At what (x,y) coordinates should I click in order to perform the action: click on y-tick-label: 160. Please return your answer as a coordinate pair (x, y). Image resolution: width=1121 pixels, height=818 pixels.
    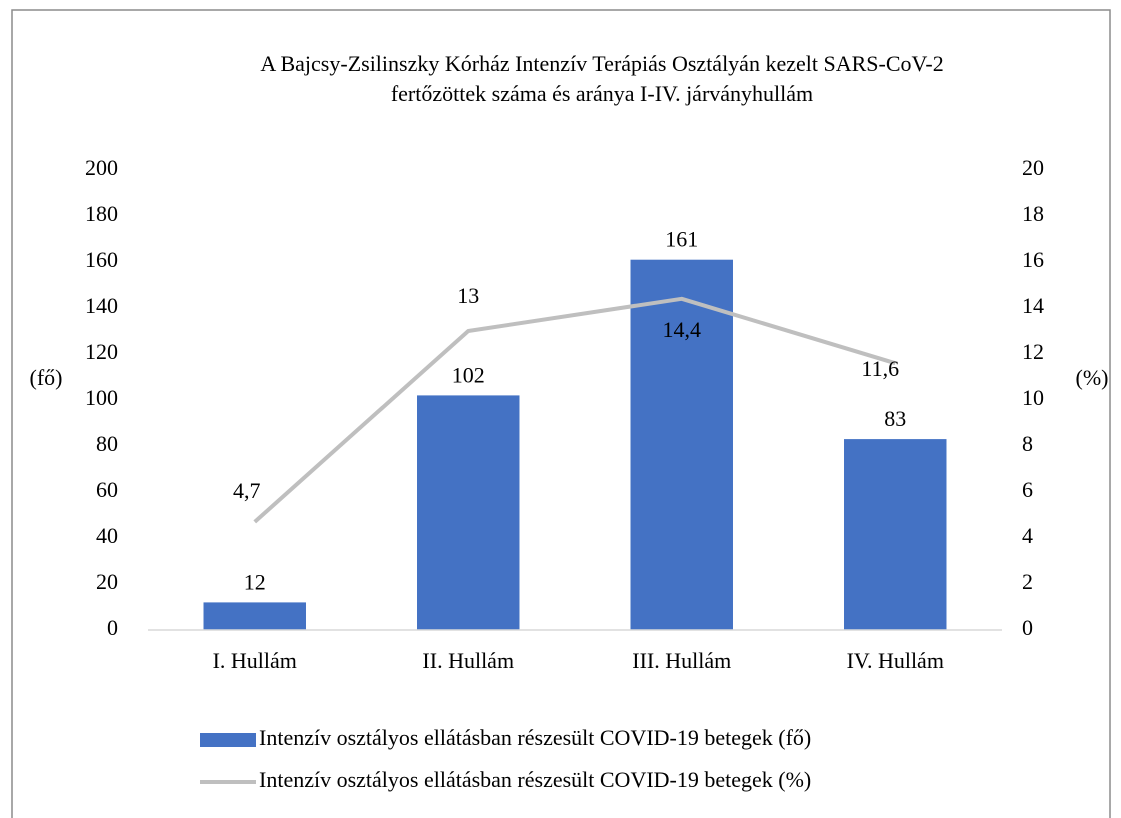
    Looking at the image, I should click on (101, 259).